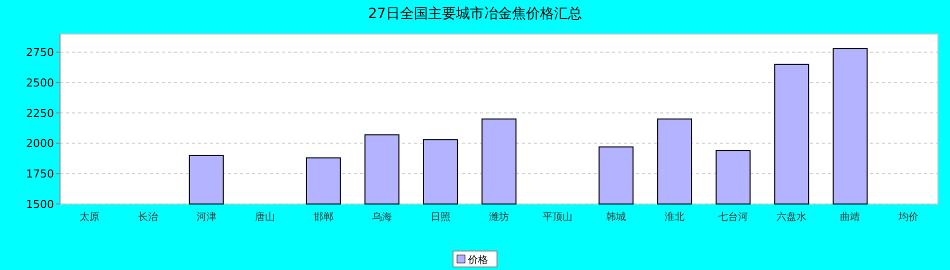  I want to click on y-tick-label: 1500, so click(40, 204).